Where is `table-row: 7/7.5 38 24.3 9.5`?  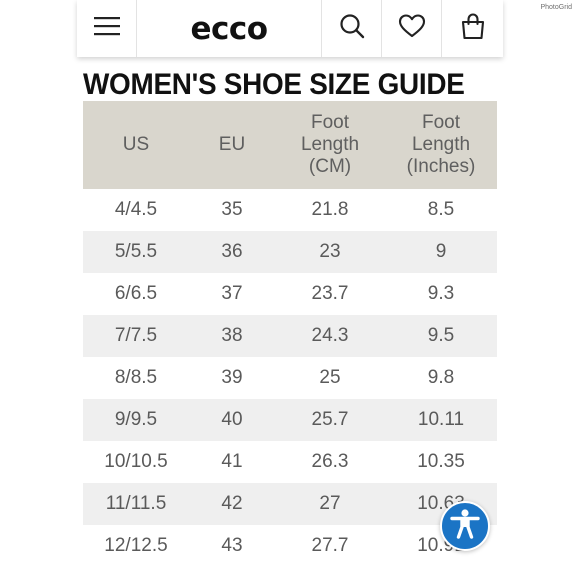 table-row: 7/7.5 38 24.3 9.5 is located at coordinates (290, 336).